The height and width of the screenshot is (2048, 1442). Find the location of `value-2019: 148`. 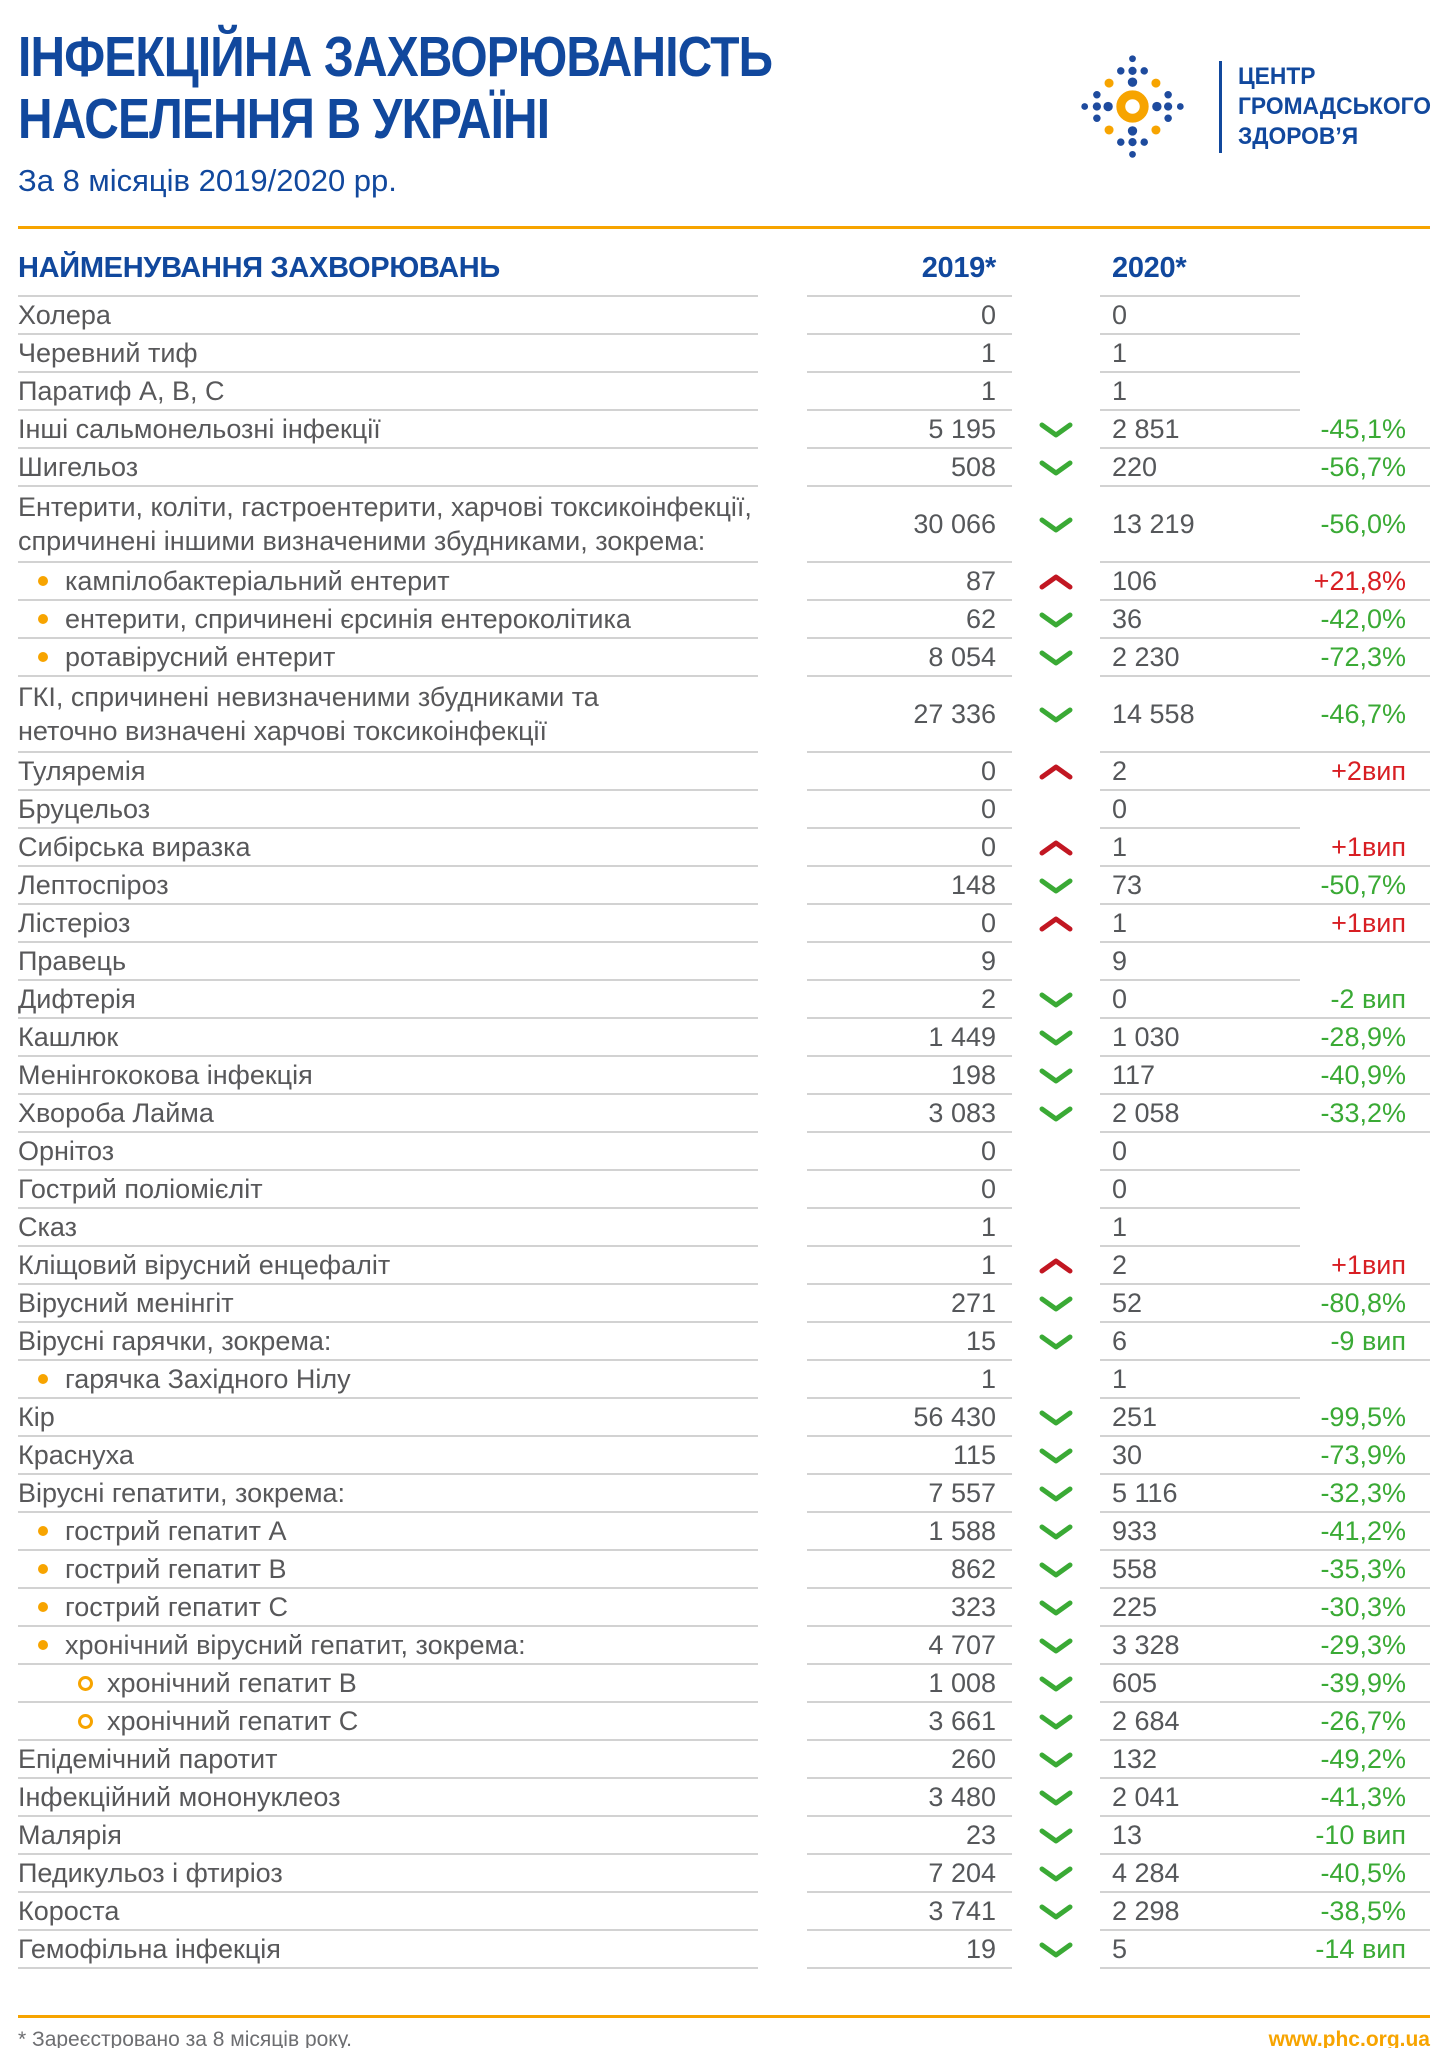

value-2019: 148 is located at coordinates (973, 884).